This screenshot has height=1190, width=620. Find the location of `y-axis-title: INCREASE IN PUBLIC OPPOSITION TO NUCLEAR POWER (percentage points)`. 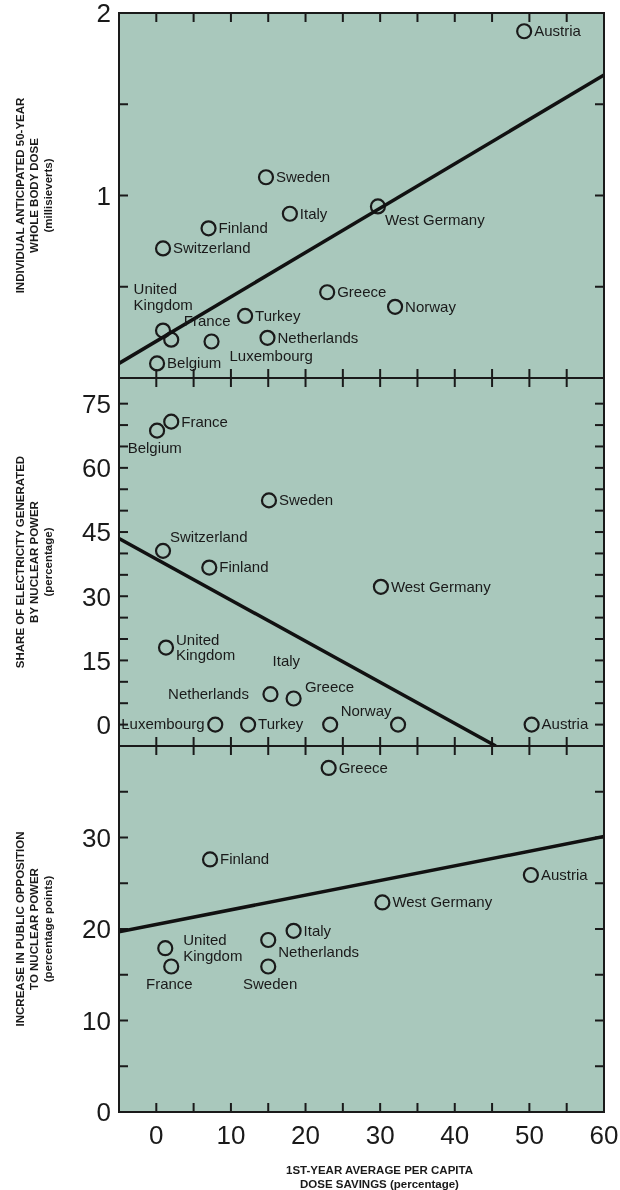

y-axis-title: INCREASE IN PUBLIC OPPOSITION TO NUCLEAR POWER (percentage points) is located at coordinates (34, 929).